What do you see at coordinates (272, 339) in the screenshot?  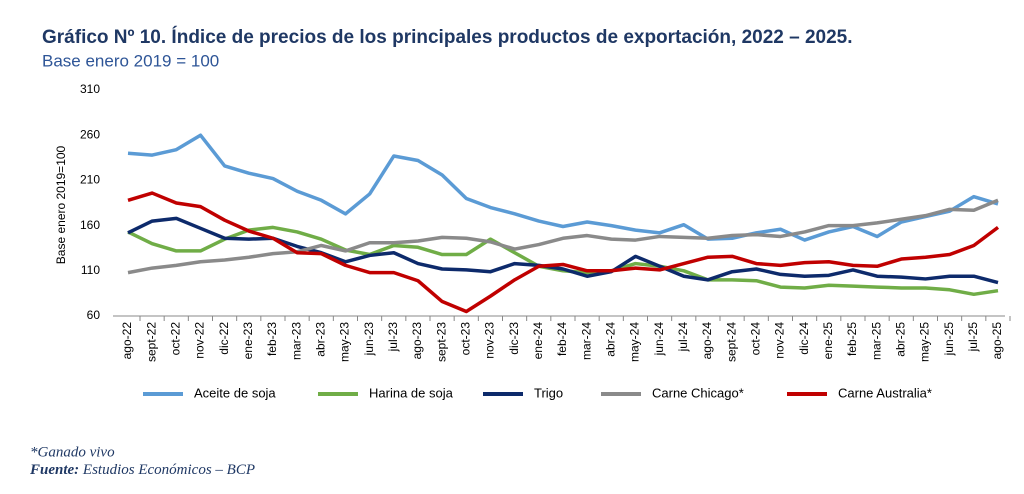 I see `x-tick-label: feb-23` at bounding box center [272, 339].